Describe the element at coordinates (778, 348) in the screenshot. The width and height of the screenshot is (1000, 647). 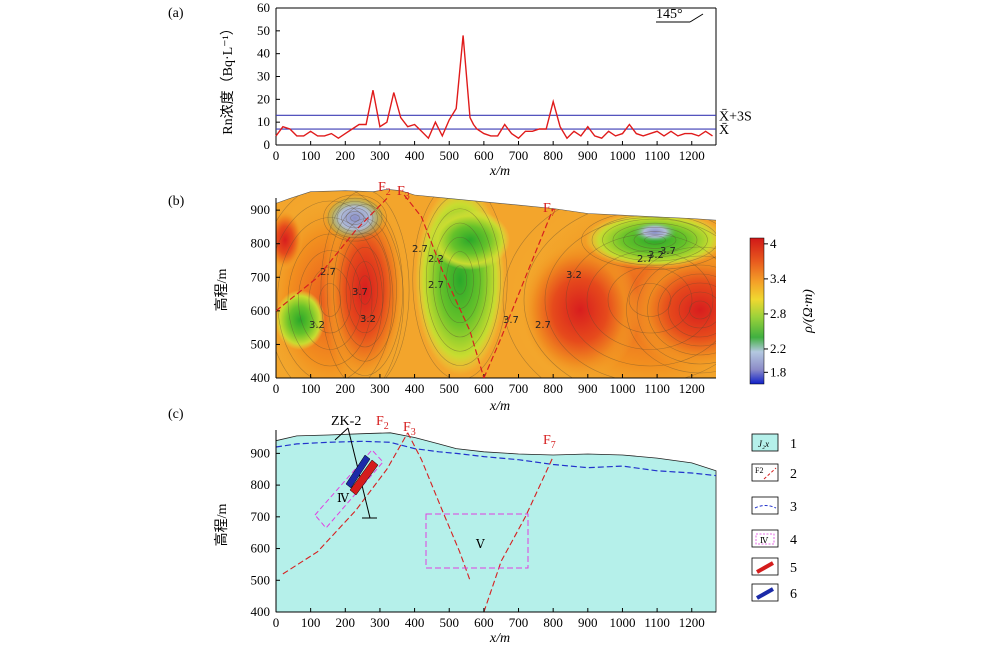
I see `colorbar-tick-label: 2.2` at that location.